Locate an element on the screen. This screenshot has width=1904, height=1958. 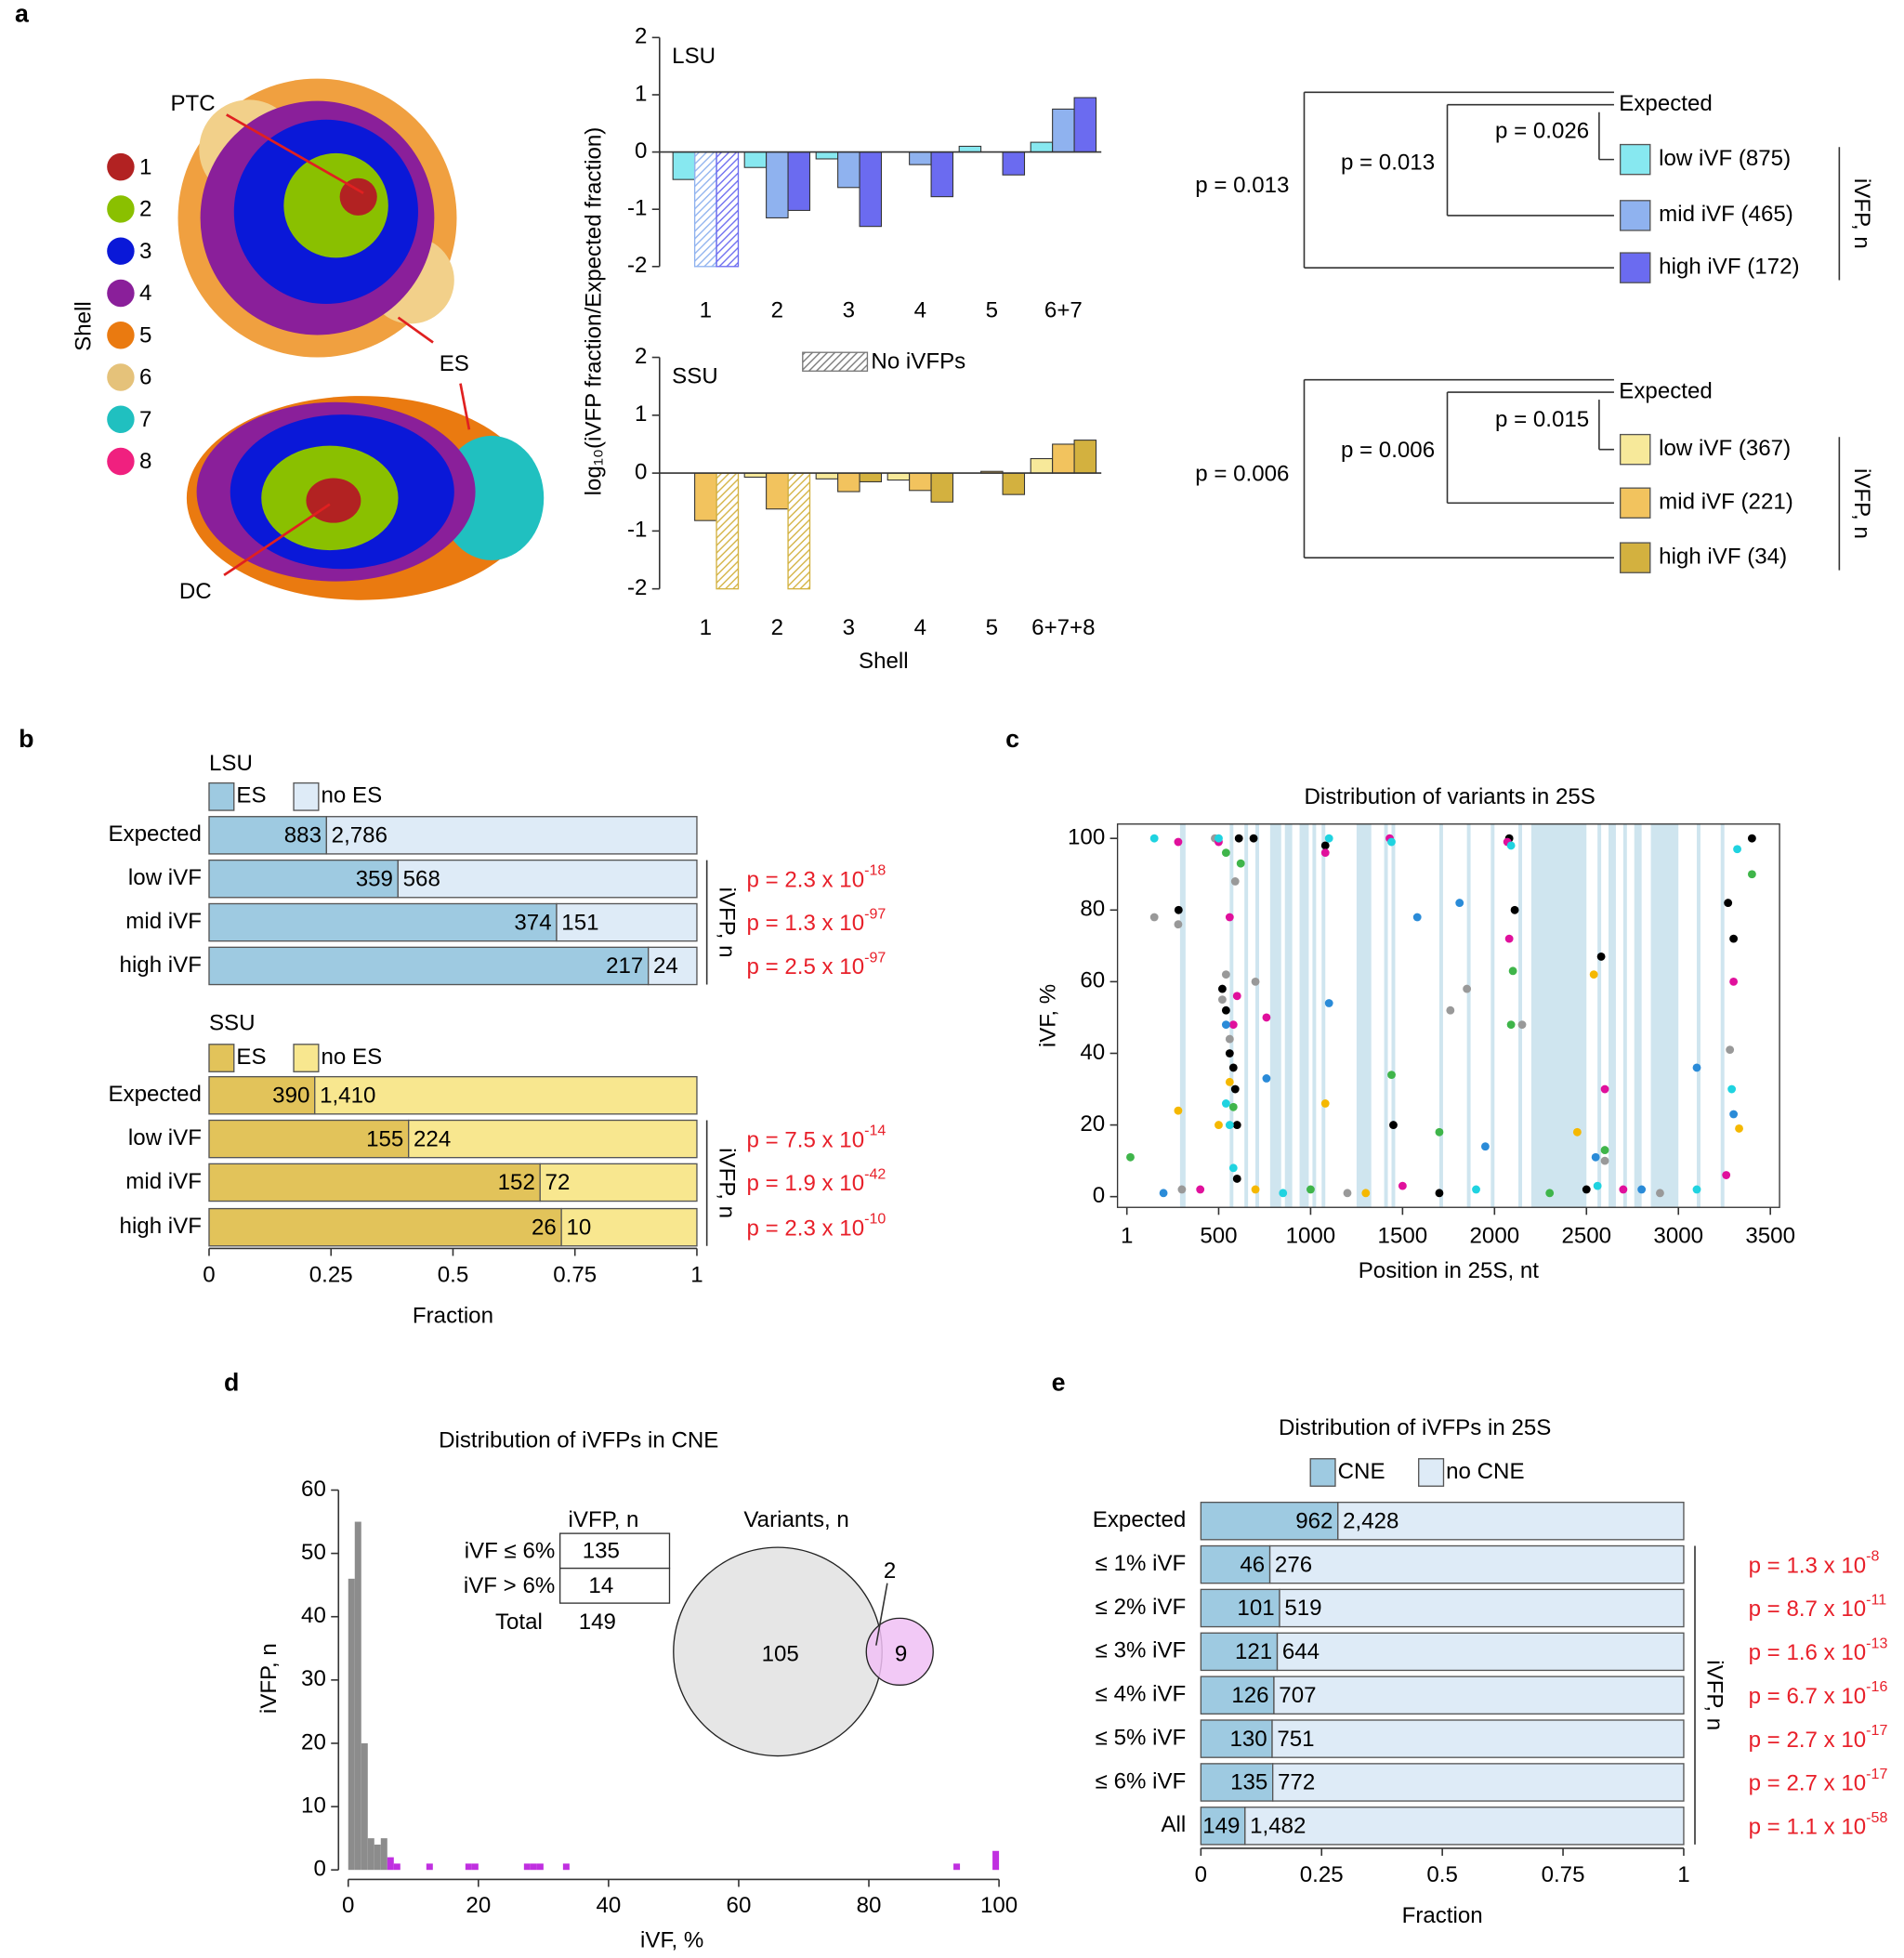
leaf-label: low iVF (875) is located at coordinates (1725, 158).